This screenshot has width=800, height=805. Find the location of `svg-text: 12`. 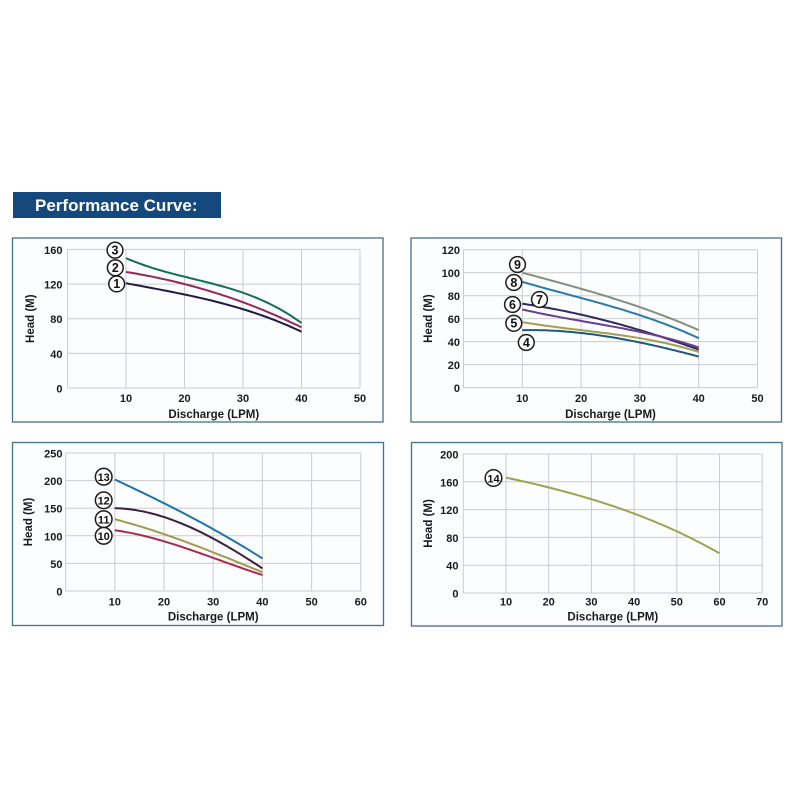

svg-text: 12 is located at coordinates (104, 502).